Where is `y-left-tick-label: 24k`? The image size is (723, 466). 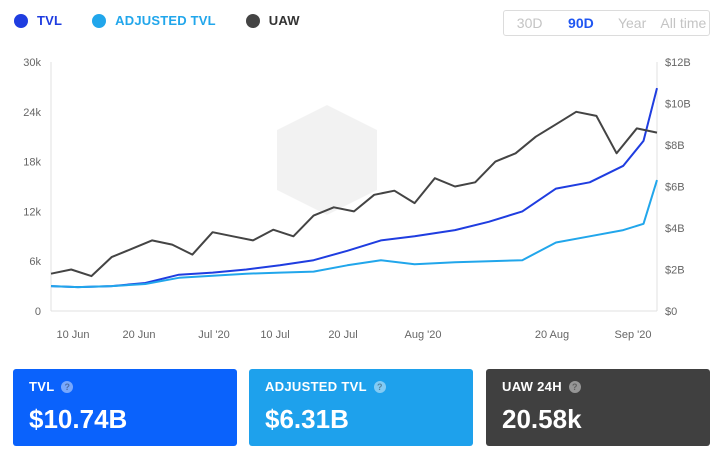
y-left-tick-label: 24k is located at coordinates (32, 113).